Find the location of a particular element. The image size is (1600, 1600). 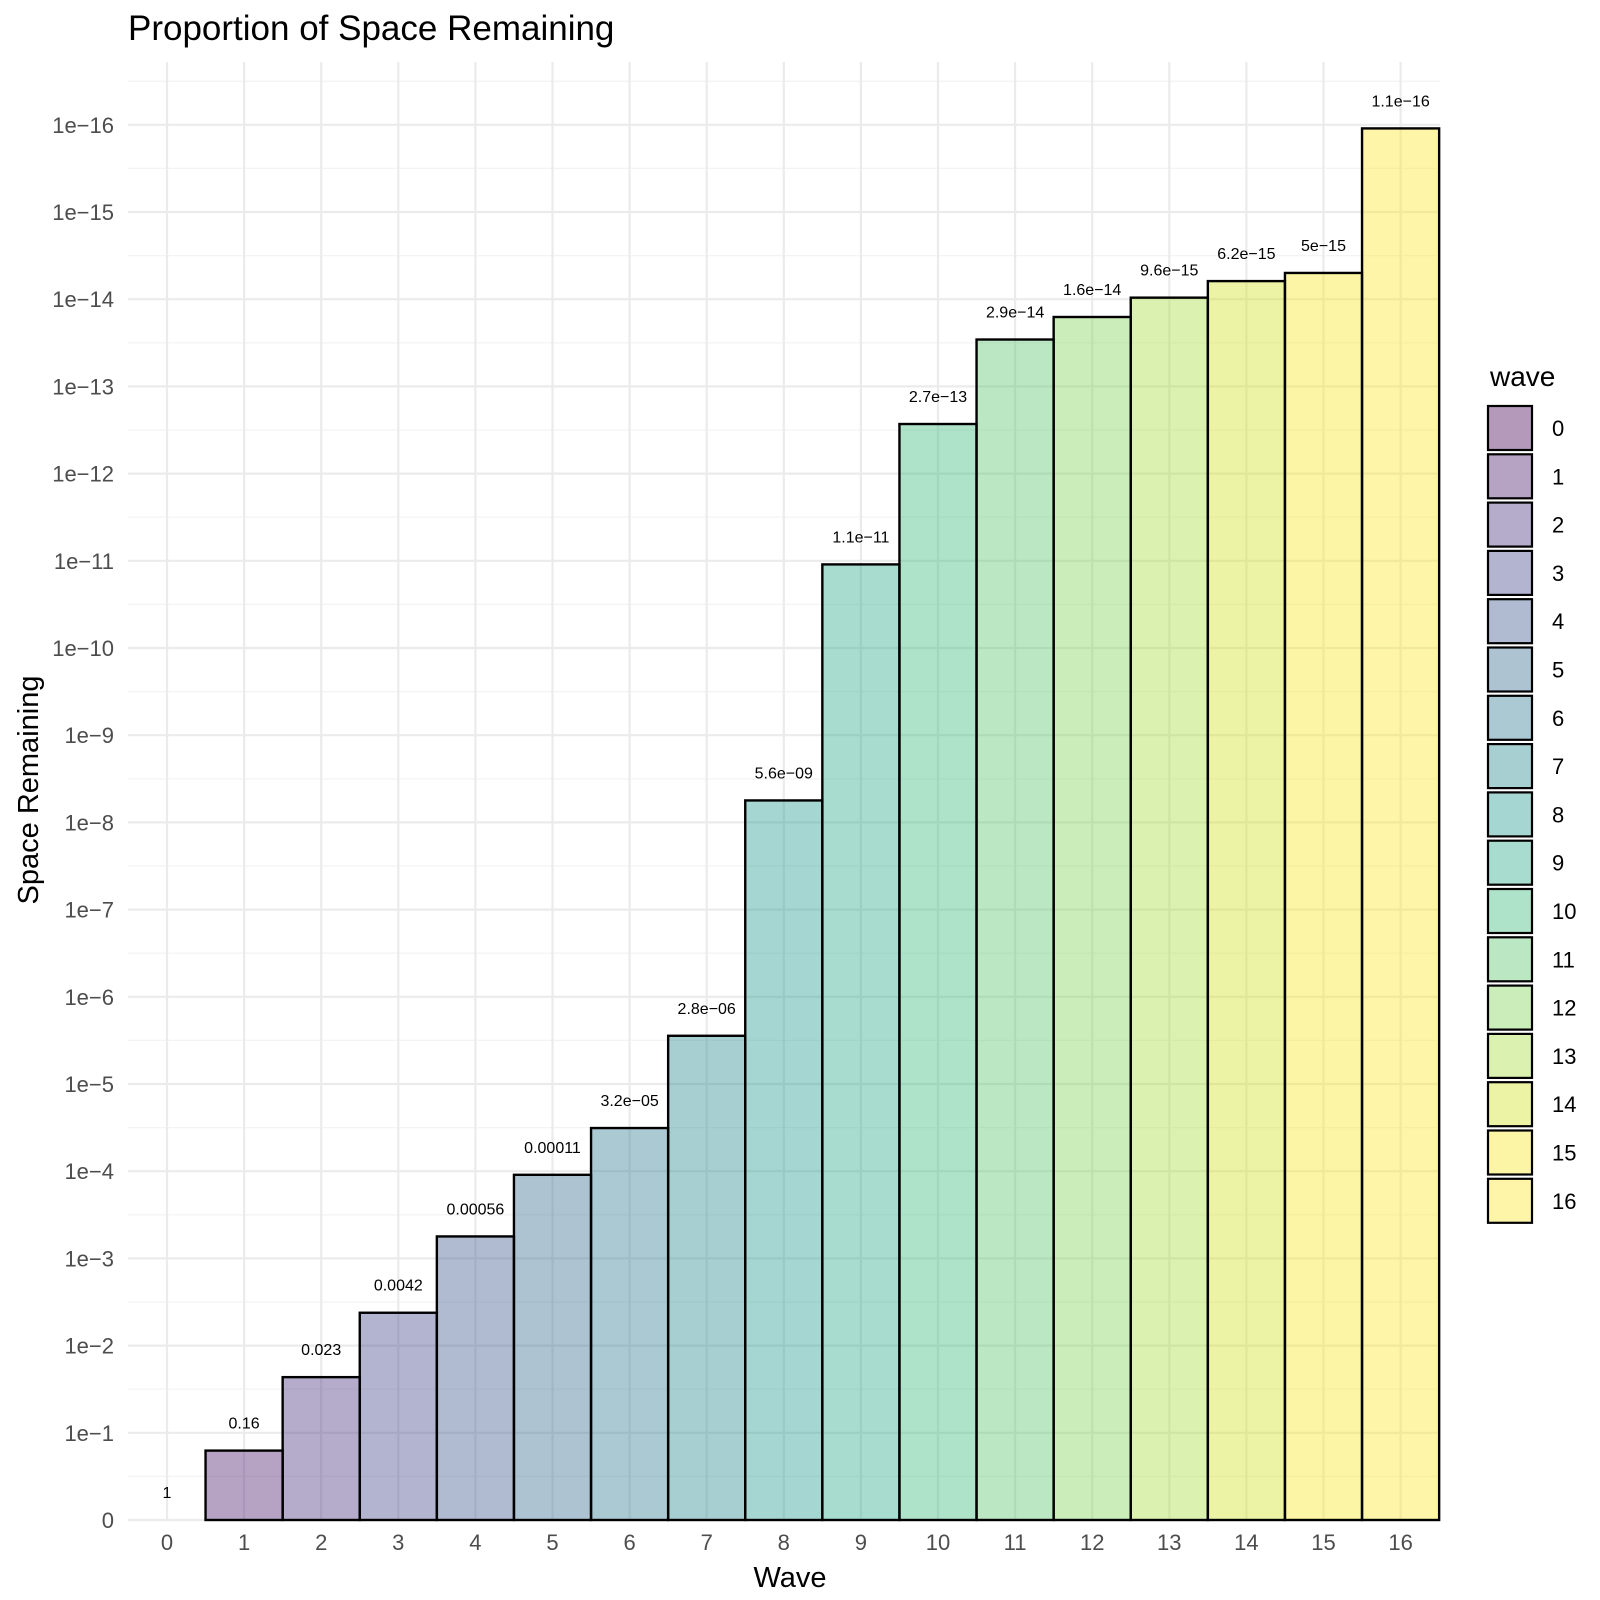

x-tick-label: 7 is located at coordinates (707, 1542).